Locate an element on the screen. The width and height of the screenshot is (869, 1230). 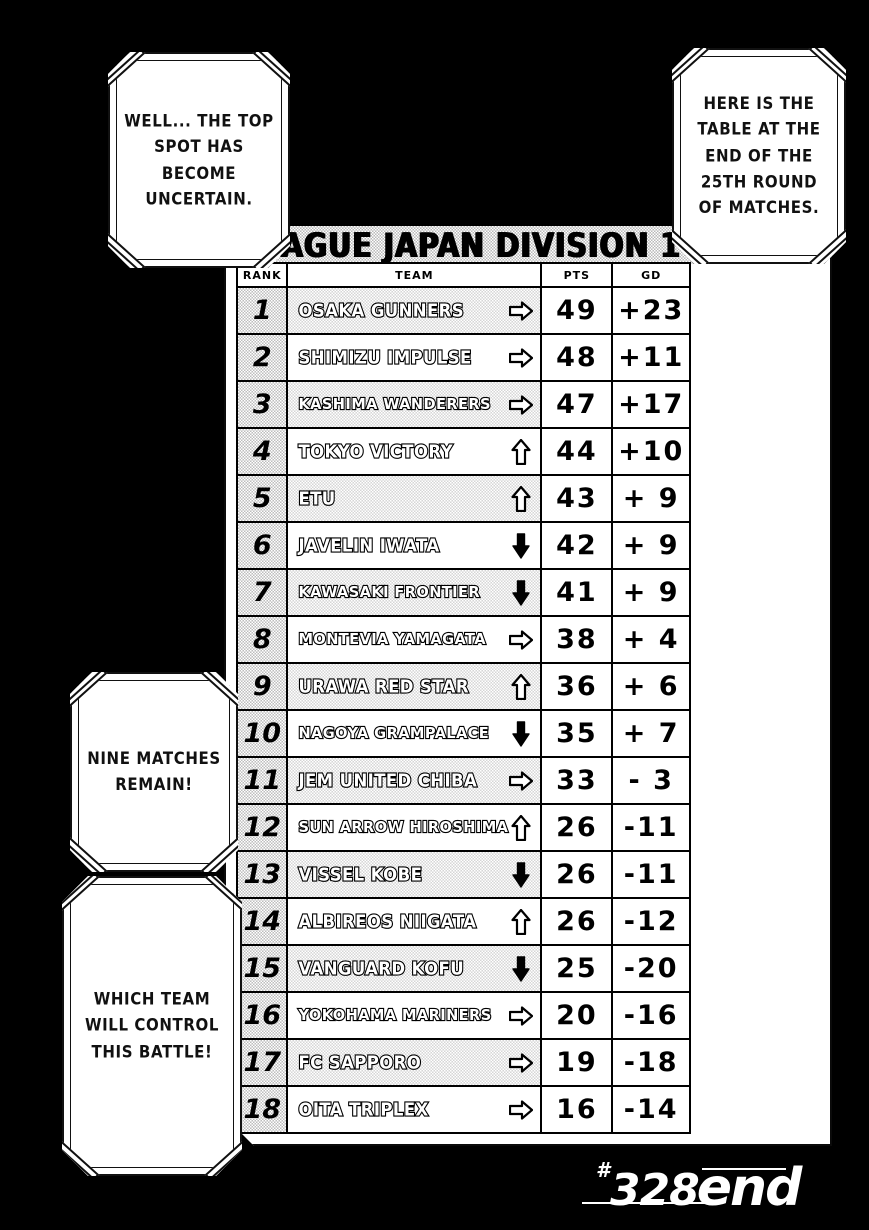
cell-points: 47 is located at coordinates (577, 404).